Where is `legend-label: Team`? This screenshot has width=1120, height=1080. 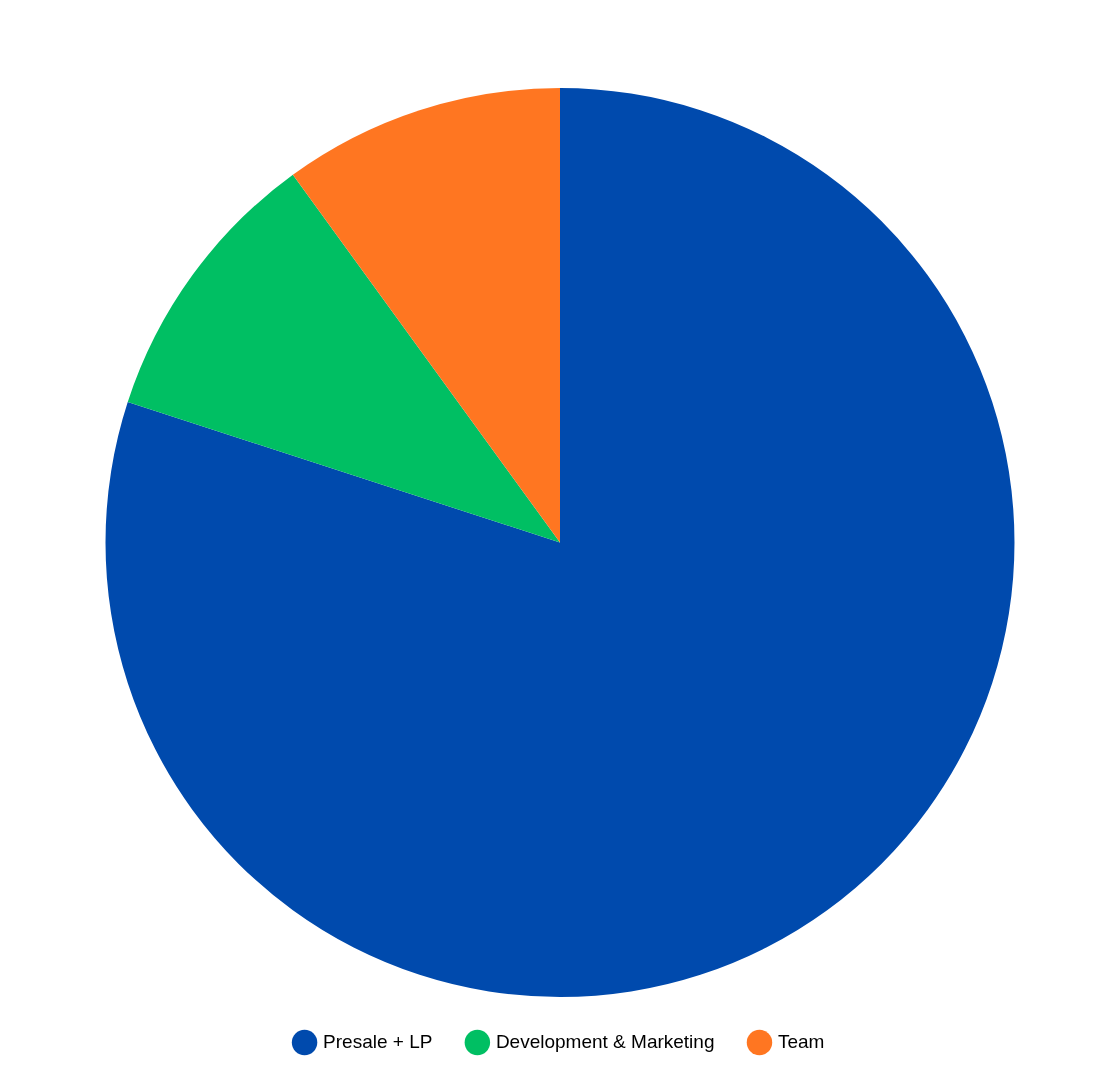
legend-label: Team is located at coordinates (801, 1041).